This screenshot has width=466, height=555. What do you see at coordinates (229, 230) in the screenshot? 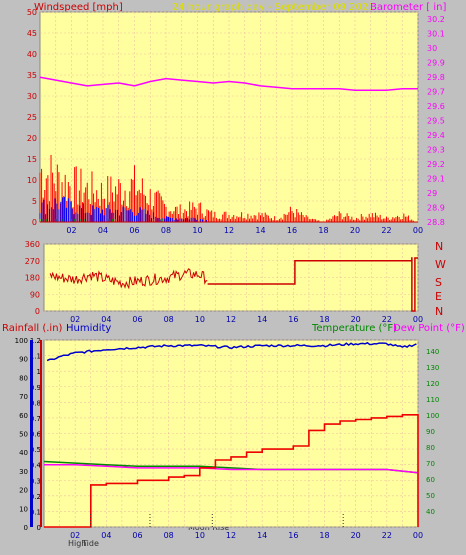
I see `wind-x-tick: 12` at bounding box center [229, 230].